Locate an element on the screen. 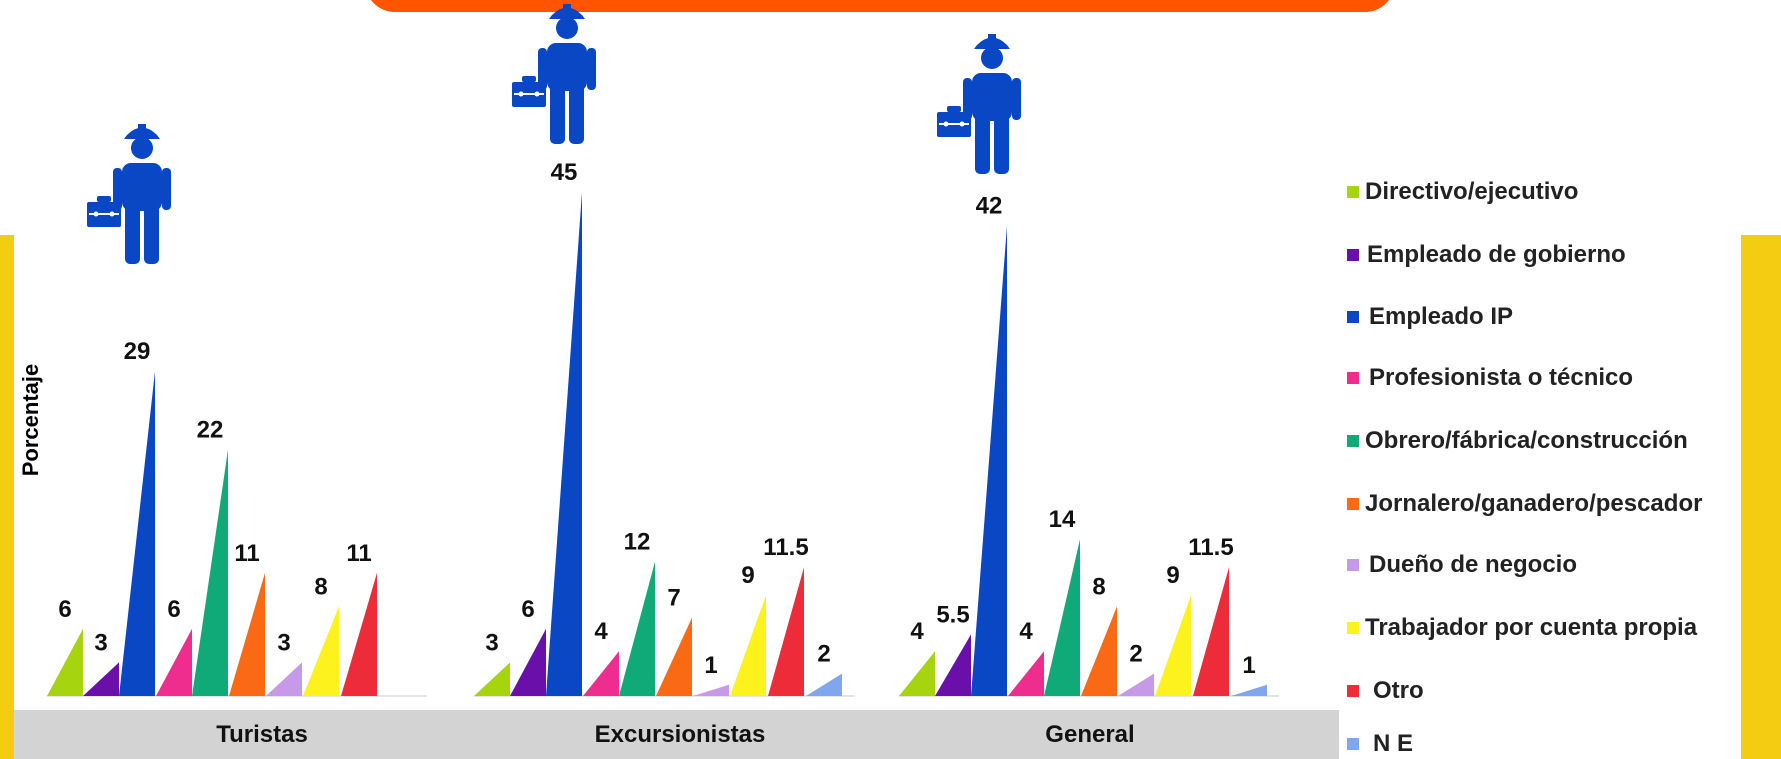 The width and height of the screenshot is (1781, 759). legend-item: Empleado de gobierno is located at coordinates (1486, 255).